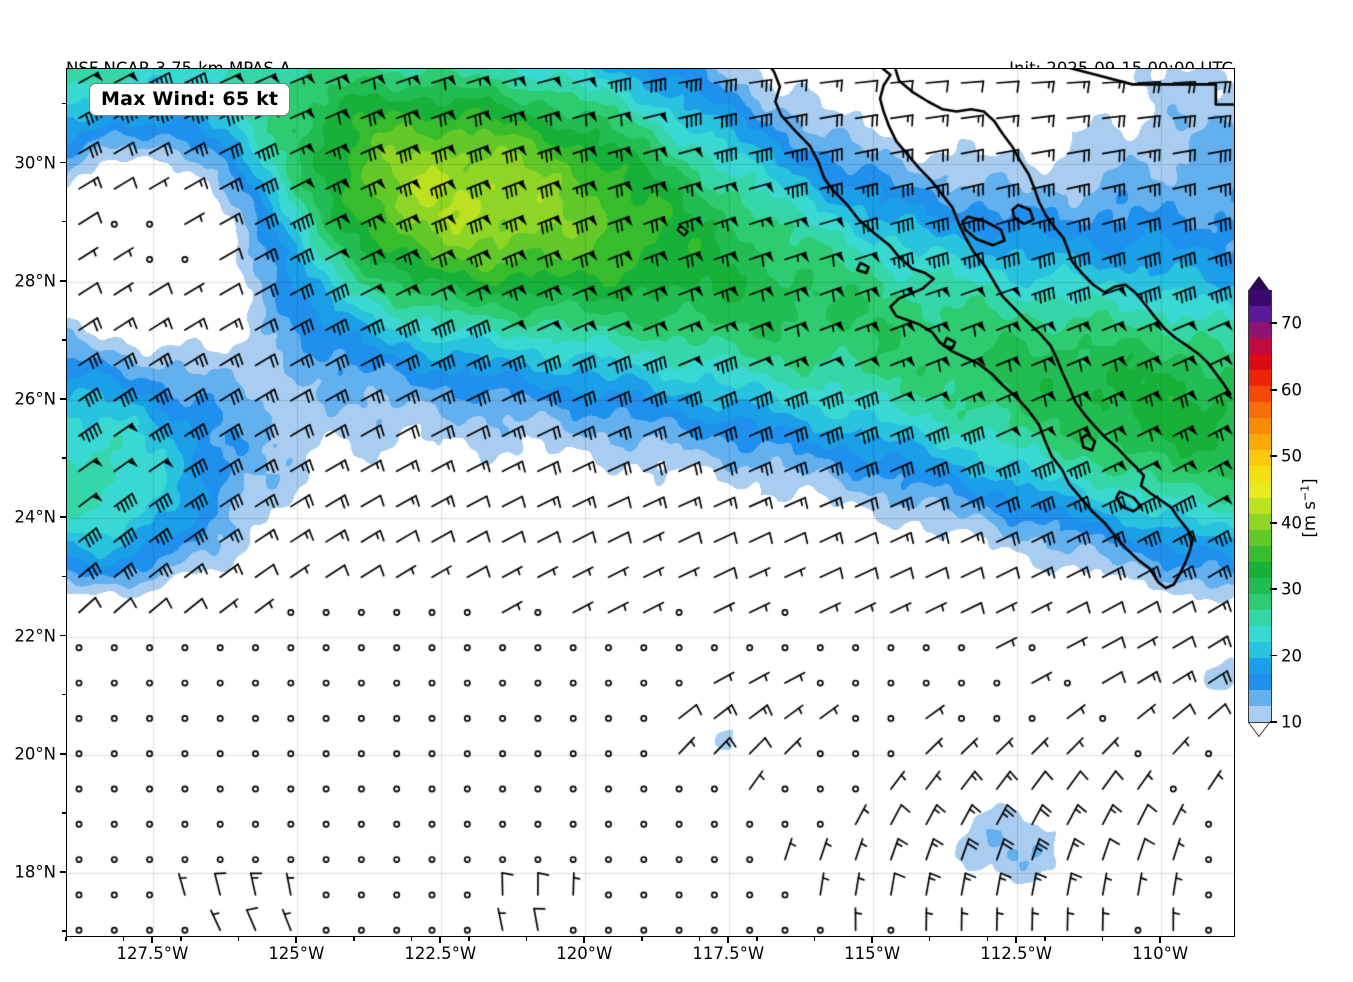 This screenshot has width=1353, height=982. What do you see at coordinates (1291, 656) in the screenshot?
I see `colorbar-tick-label-20: 20` at bounding box center [1291, 656].